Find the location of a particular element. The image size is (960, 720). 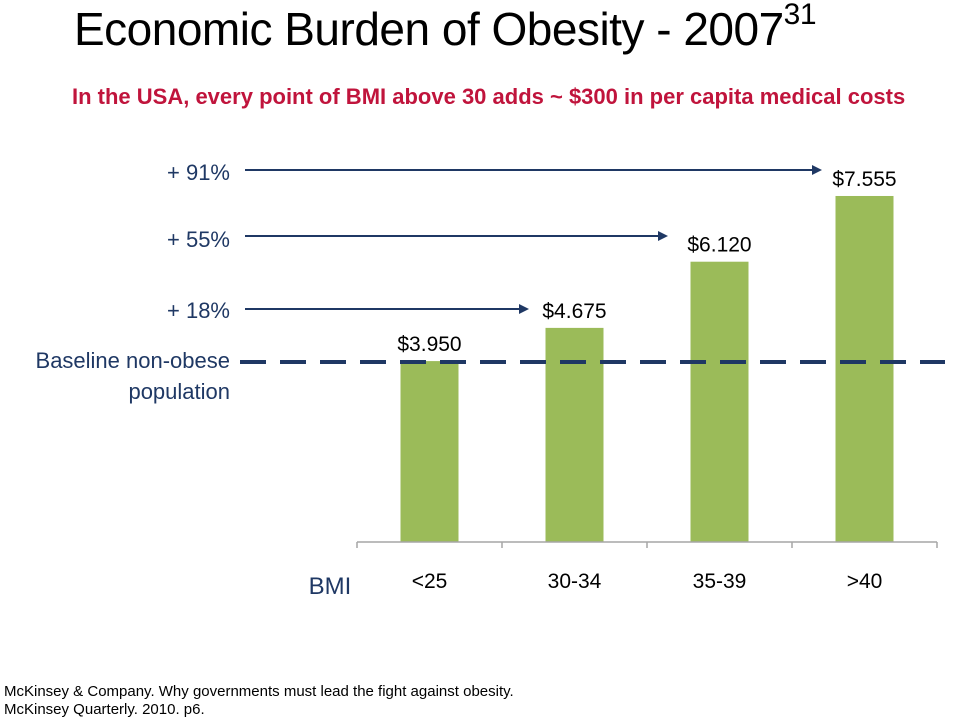

value-label-3: $6.120 is located at coordinates (719, 245).